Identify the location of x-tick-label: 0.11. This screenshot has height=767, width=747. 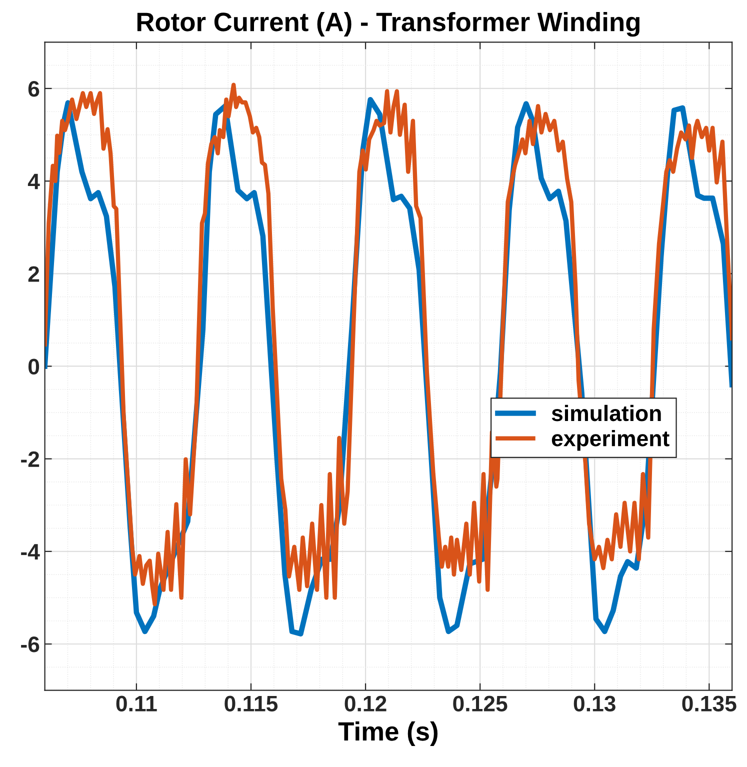
(136, 704).